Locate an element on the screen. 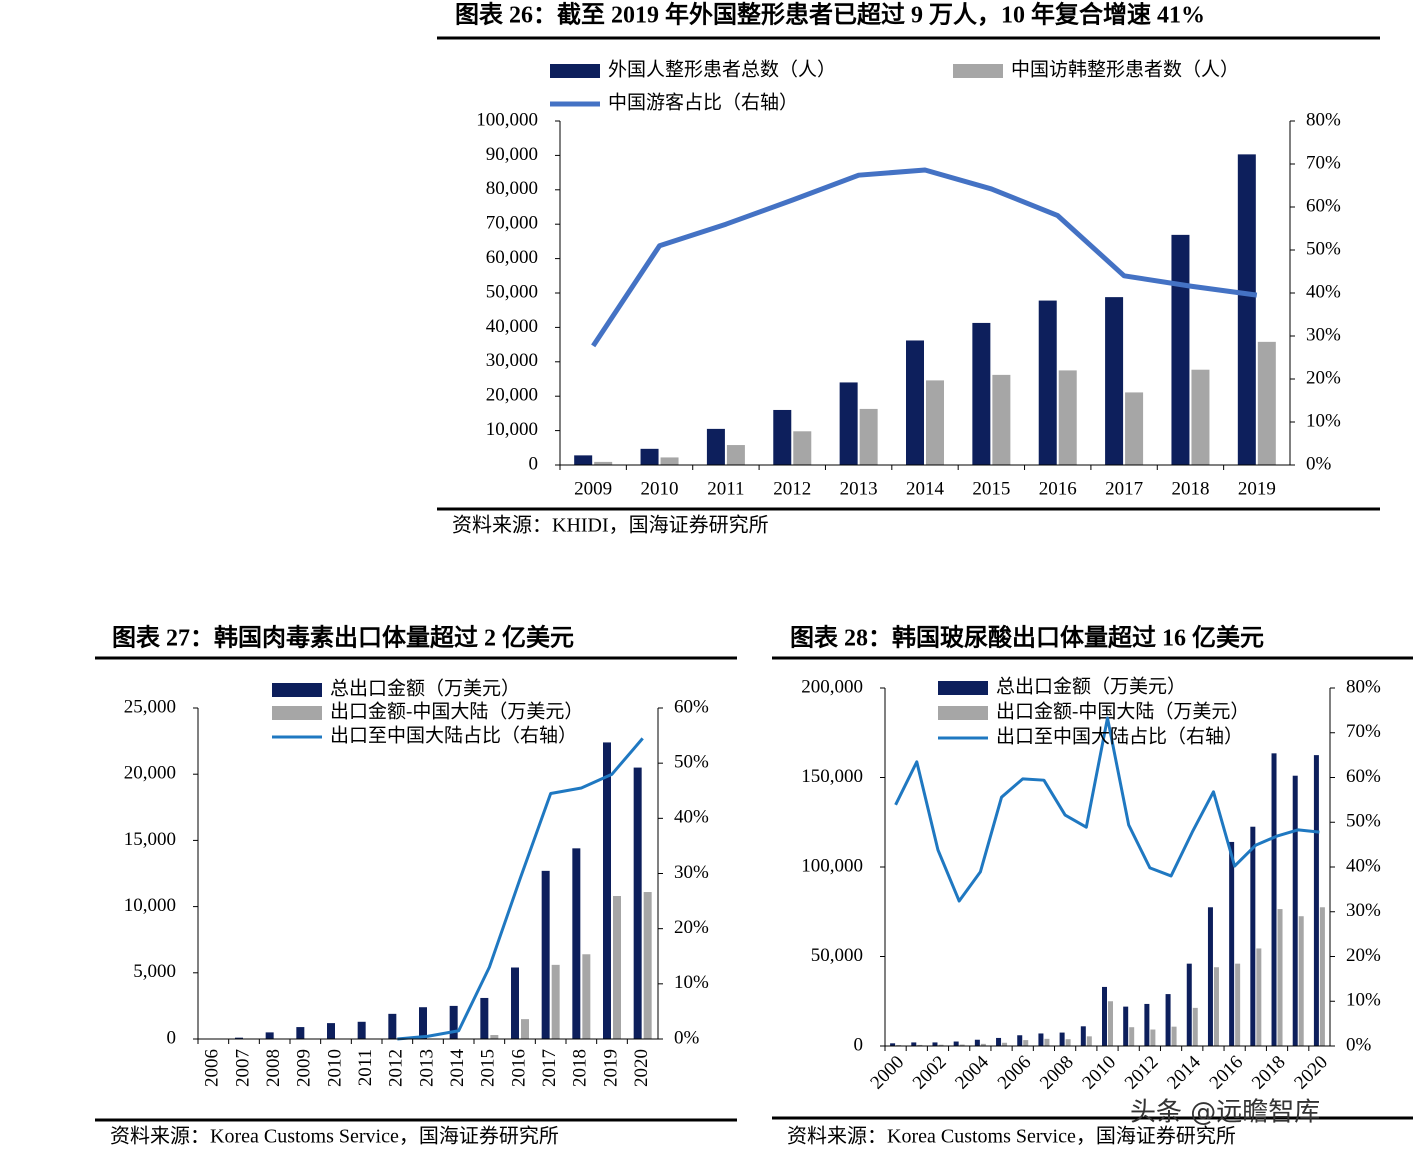 The height and width of the screenshot is (1166, 1428). y-tick-label: 25,000 is located at coordinates (150, 706).